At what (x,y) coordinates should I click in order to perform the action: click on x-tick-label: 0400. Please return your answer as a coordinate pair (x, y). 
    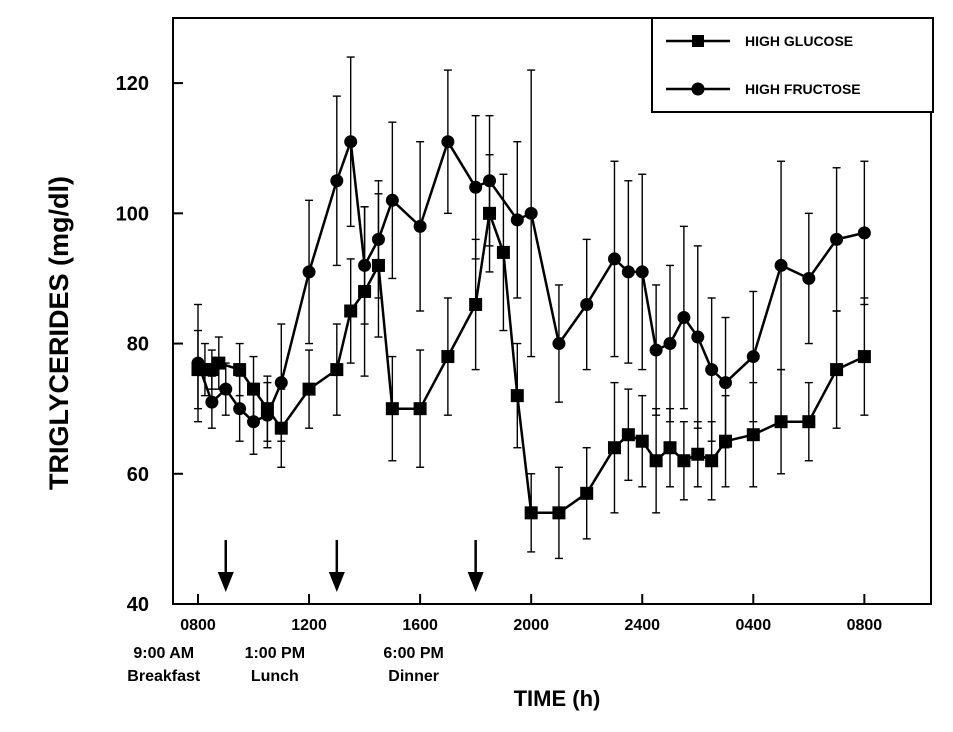
    Looking at the image, I should click on (754, 625).